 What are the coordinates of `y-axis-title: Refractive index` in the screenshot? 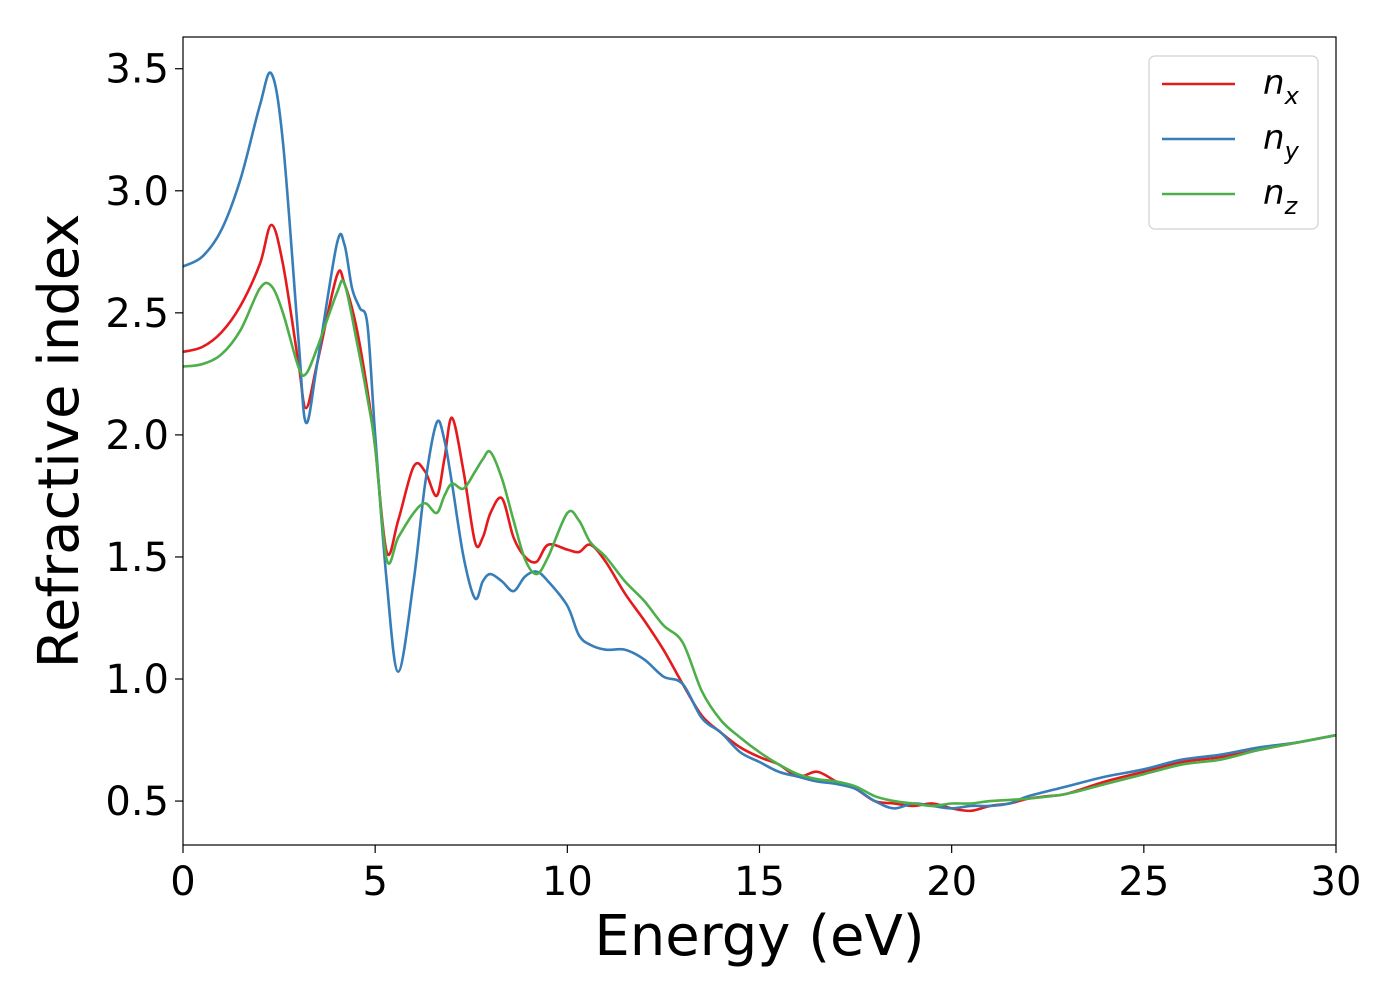 It's located at (59, 441).